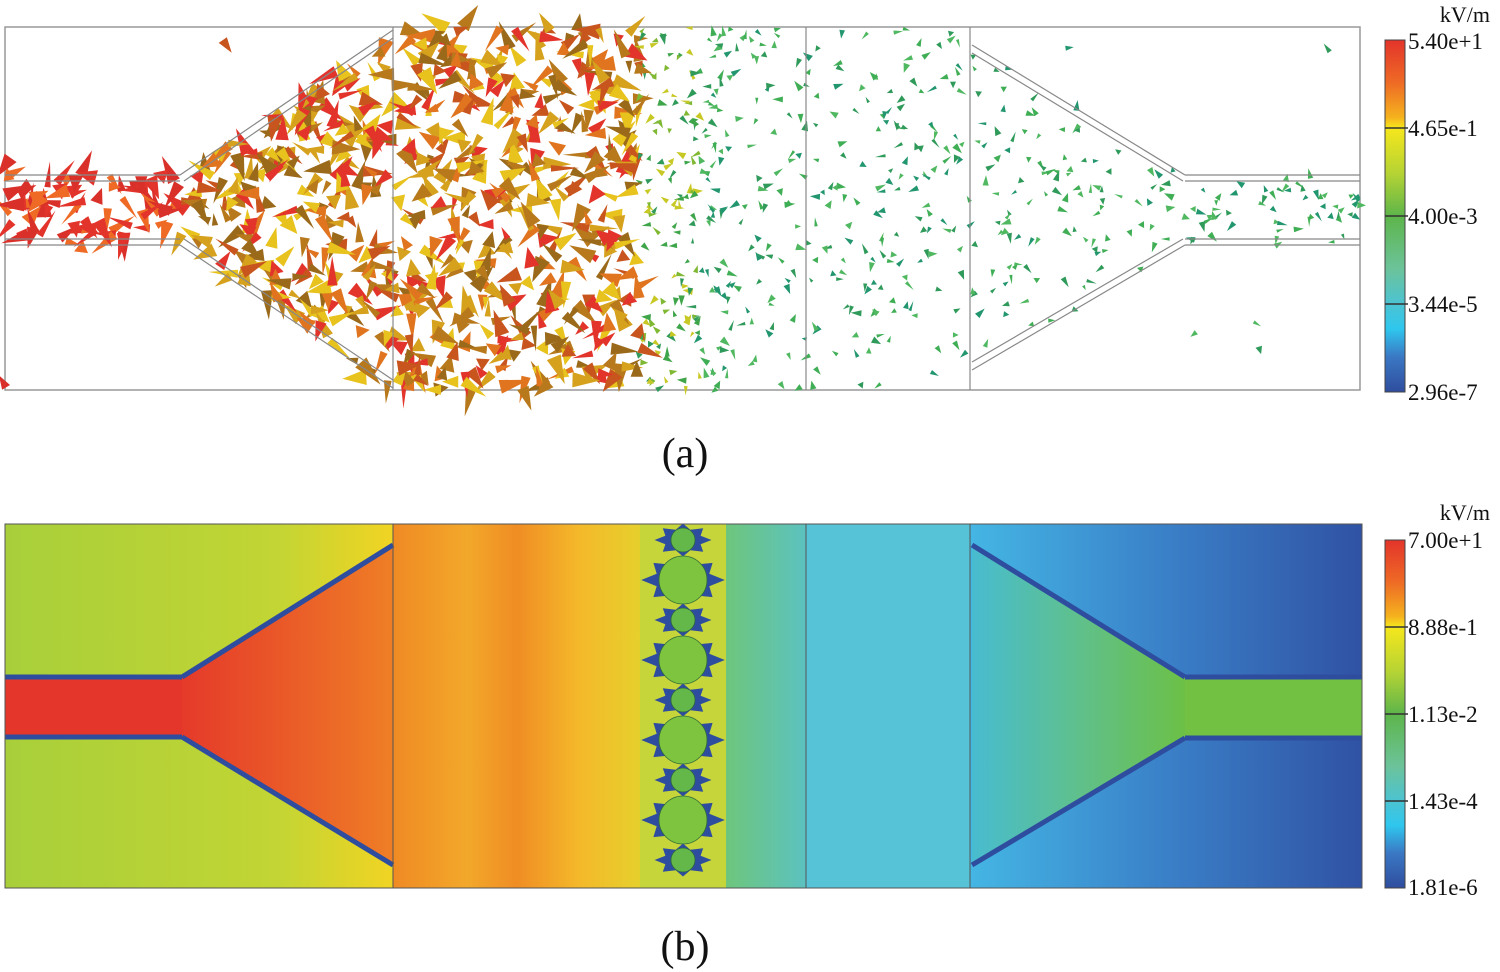  Describe the element at coordinates (683, 740) in the screenshot. I see `crystal-hole` at that location.